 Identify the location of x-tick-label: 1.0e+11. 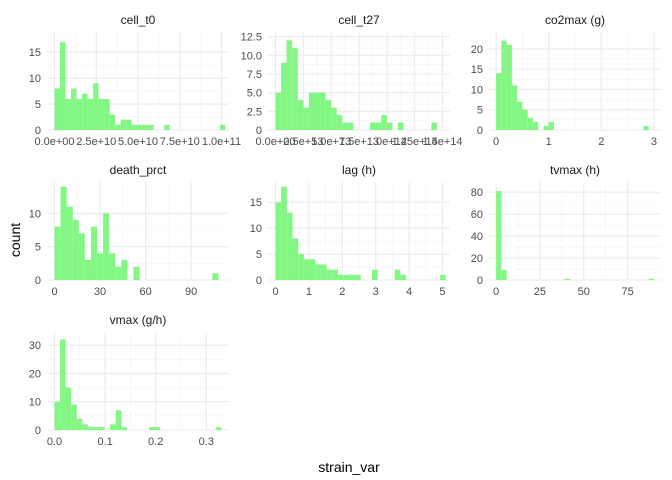
(221, 142).